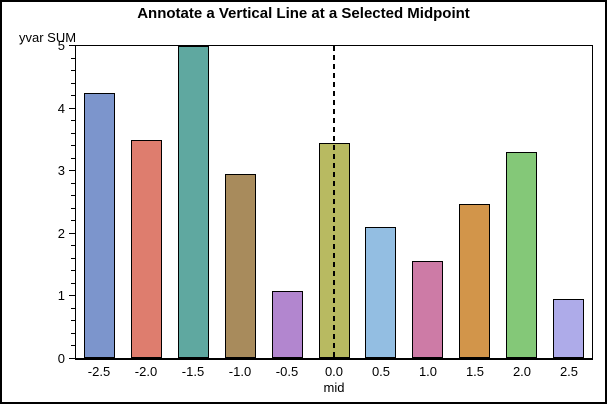 This screenshot has width=607, height=404. What do you see at coordinates (99, 371) in the screenshot?
I see `x-tick-label: -2.5` at bounding box center [99, 371].